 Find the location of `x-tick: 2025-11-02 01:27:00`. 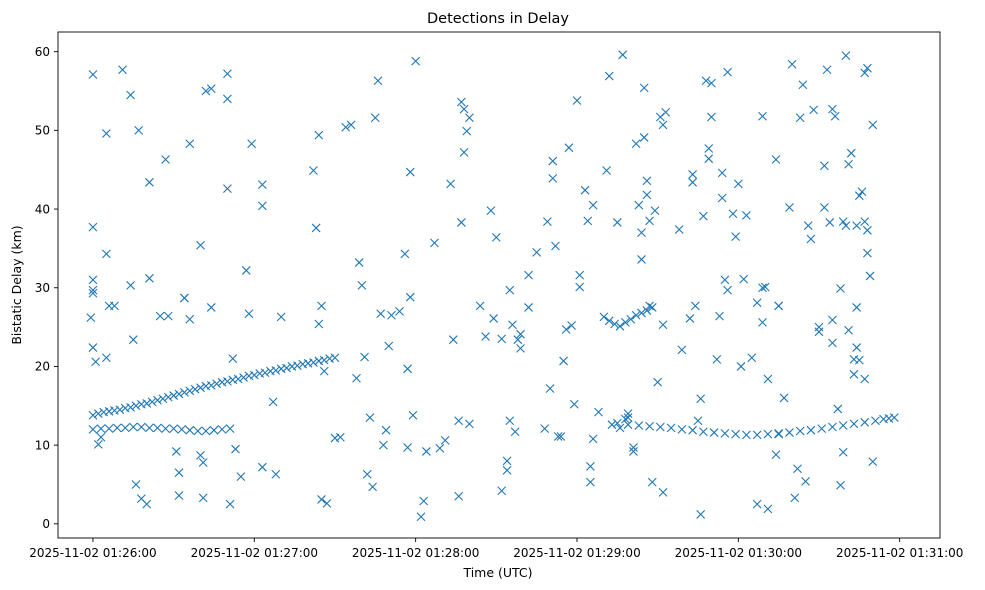

x-tick: 2025-11-02 01:27:00 is located at coordinates (254, 549).